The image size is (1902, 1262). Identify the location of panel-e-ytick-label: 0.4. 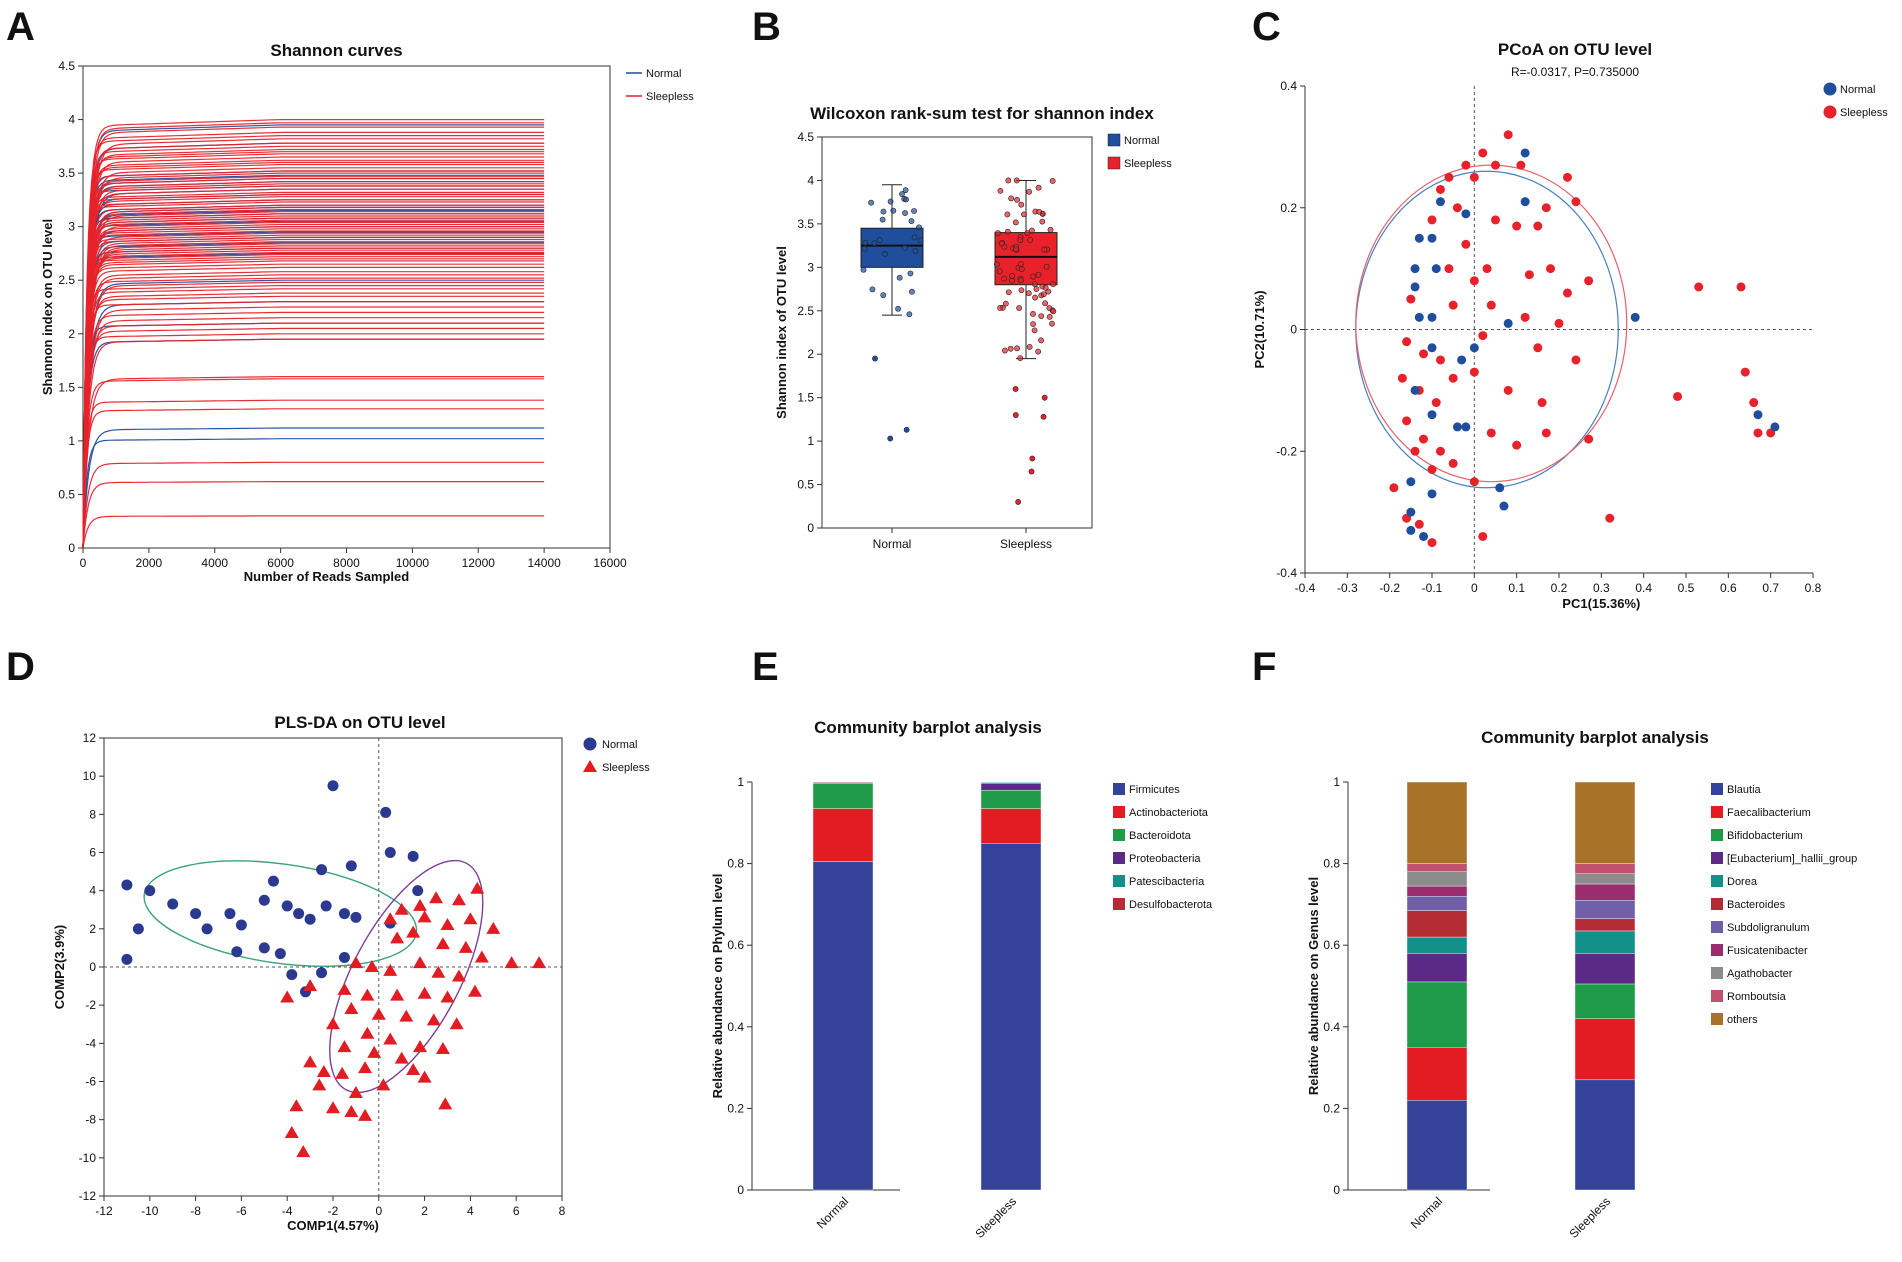
(735, 1027).